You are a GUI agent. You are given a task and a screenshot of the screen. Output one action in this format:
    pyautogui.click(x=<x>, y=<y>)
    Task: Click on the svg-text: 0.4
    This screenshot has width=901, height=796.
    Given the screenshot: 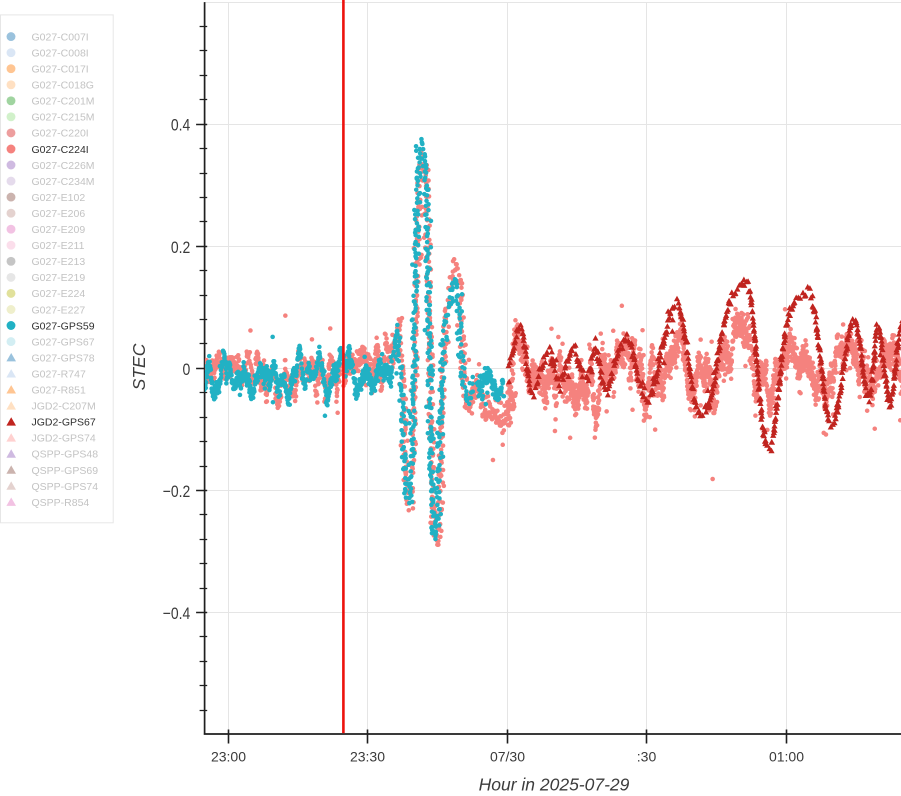 What is the action you would take?
    pyautogui.click(x=180, y=125)
    